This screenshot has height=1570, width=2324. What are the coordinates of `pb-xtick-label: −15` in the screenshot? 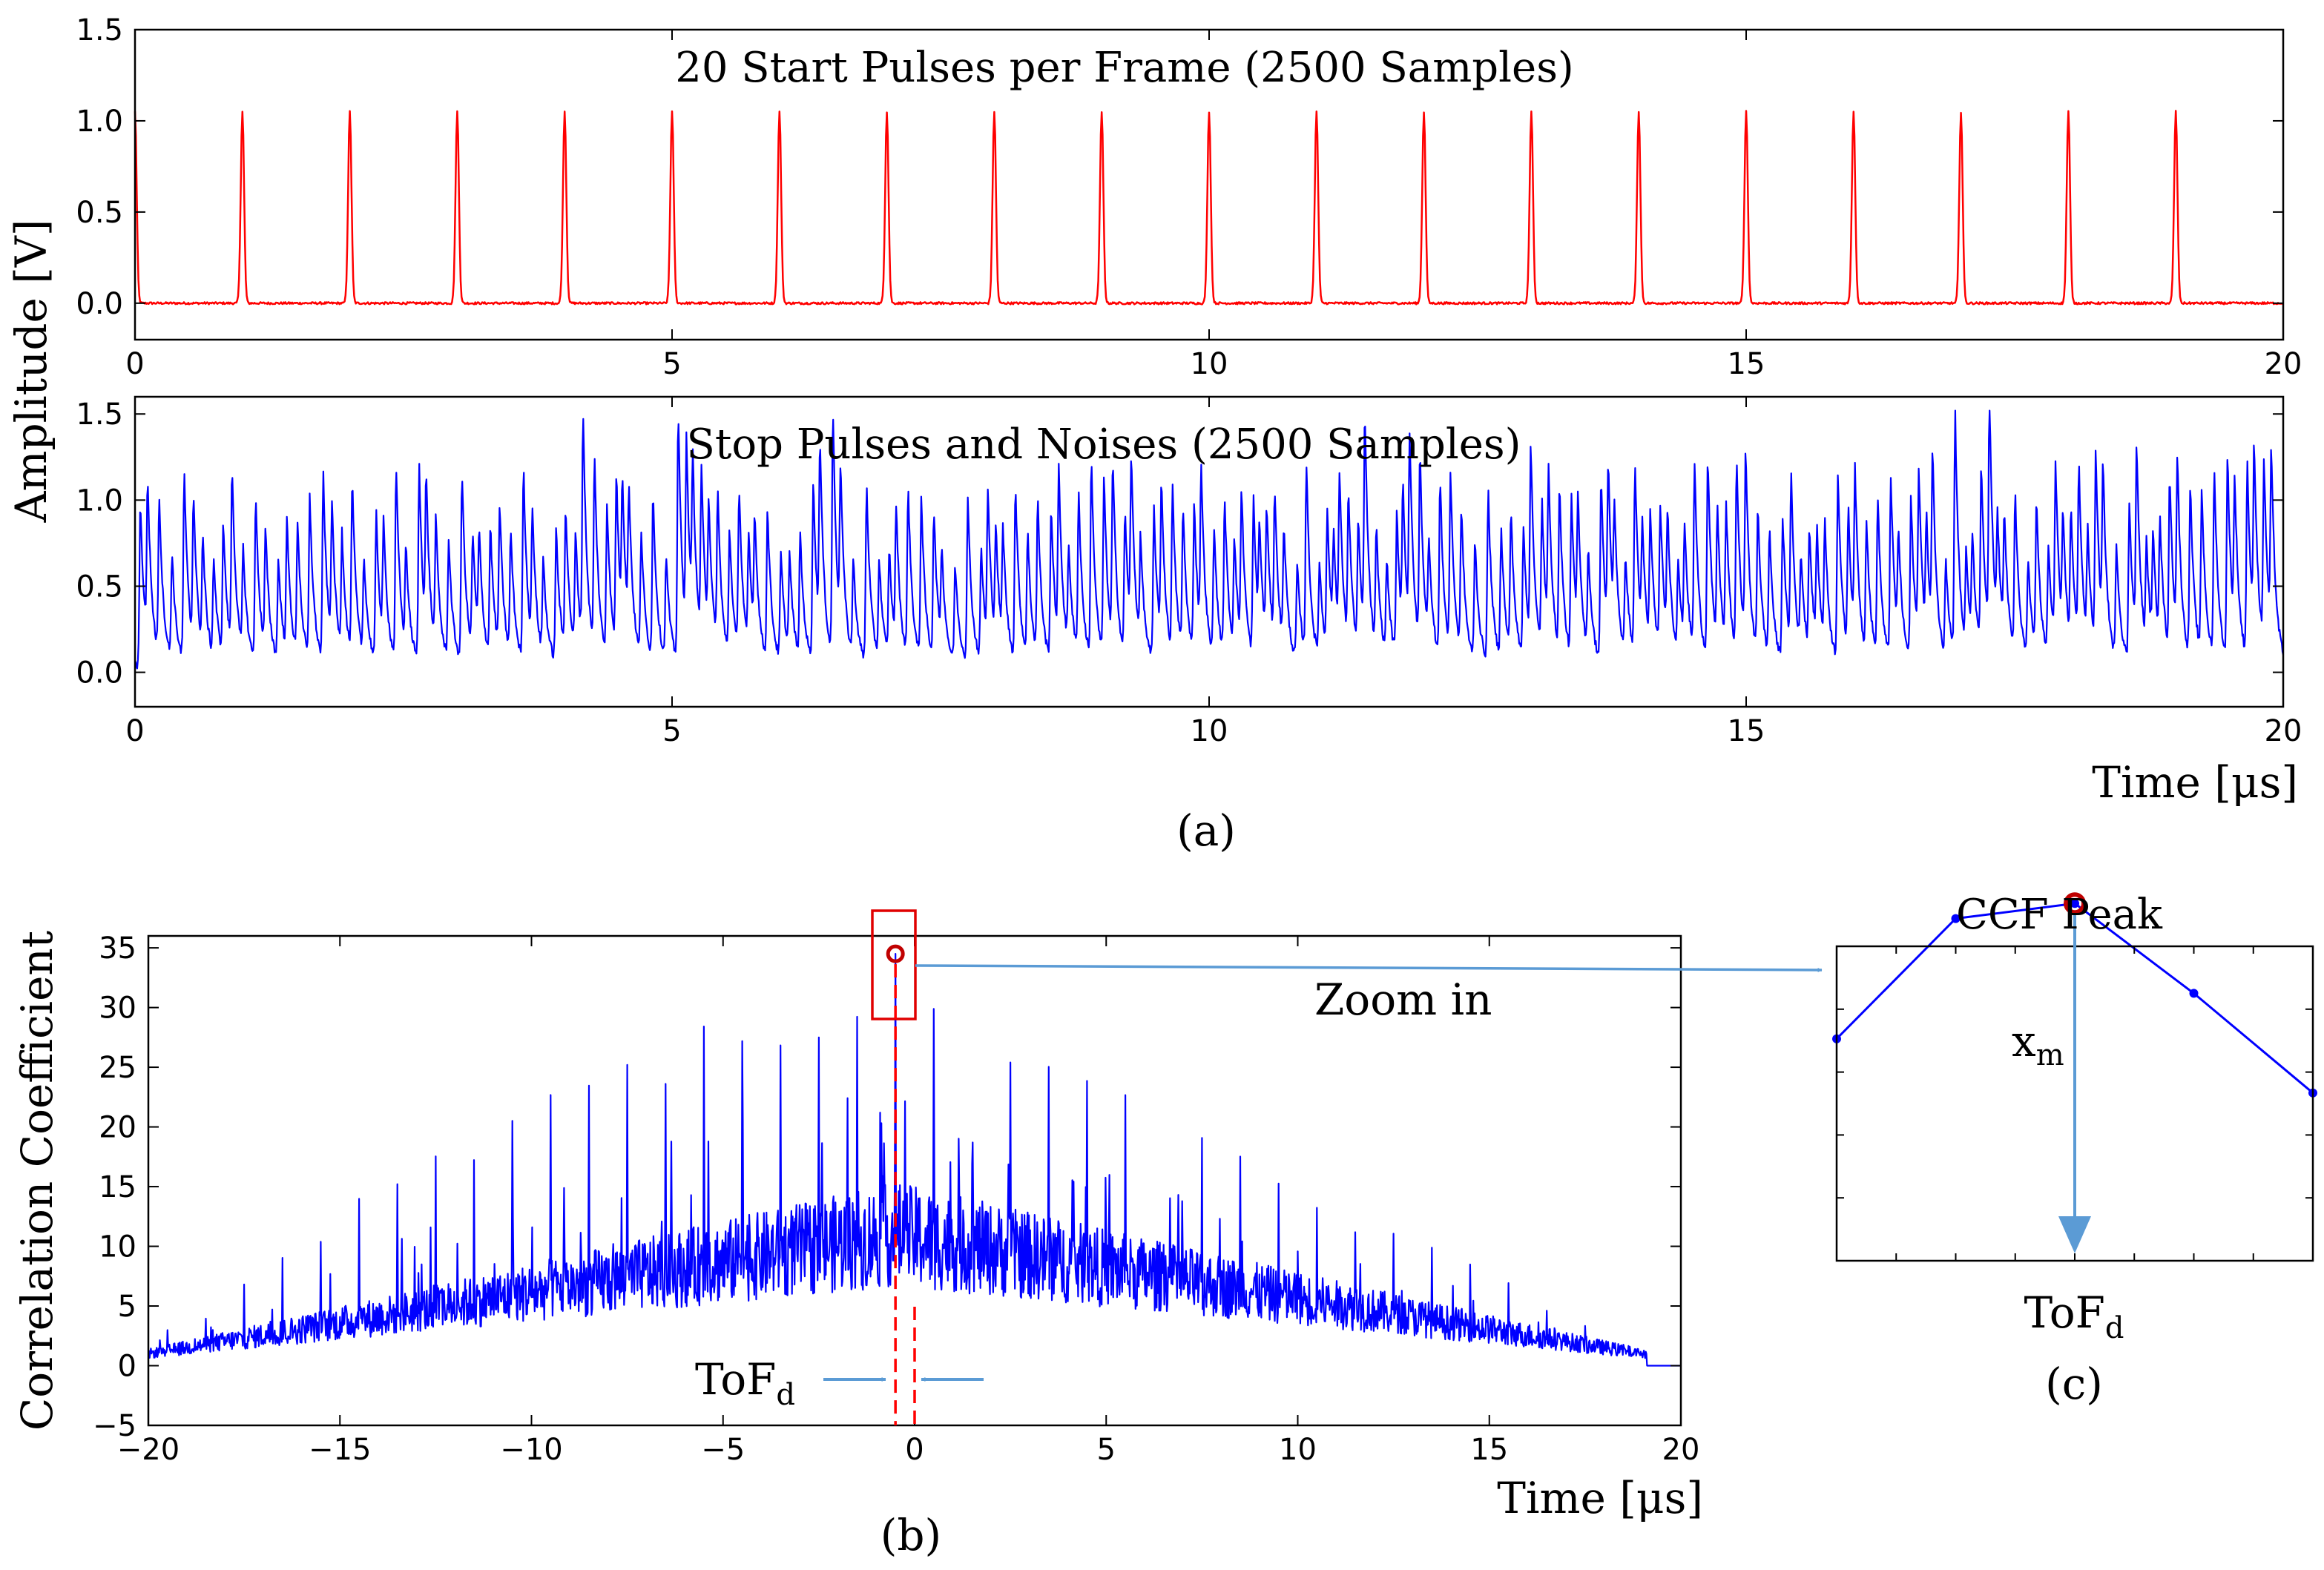 It's located at (340, 1450).